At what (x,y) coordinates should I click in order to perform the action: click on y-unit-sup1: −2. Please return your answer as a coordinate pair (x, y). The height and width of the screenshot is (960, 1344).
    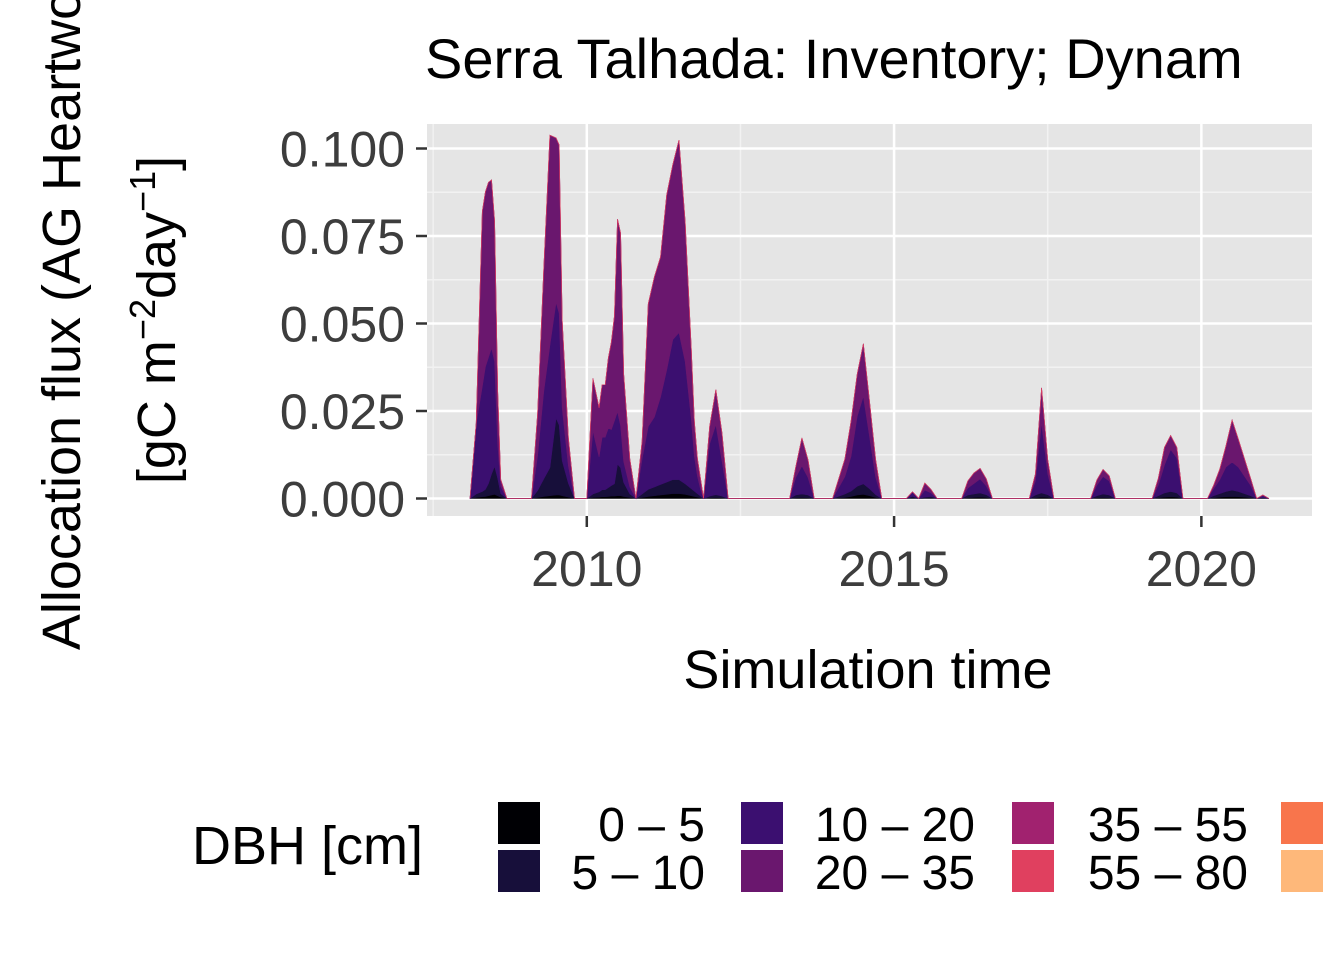
    Looking at the image, I should click on (142, 319).